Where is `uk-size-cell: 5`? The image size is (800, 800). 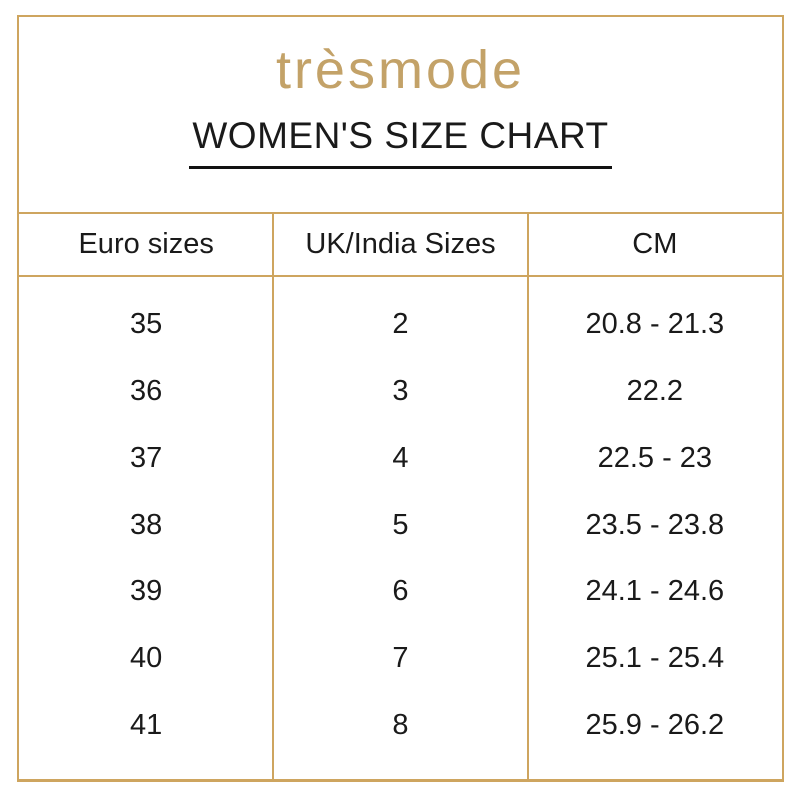 uk-size-cell: 5 is located at coordinates (400, 524).